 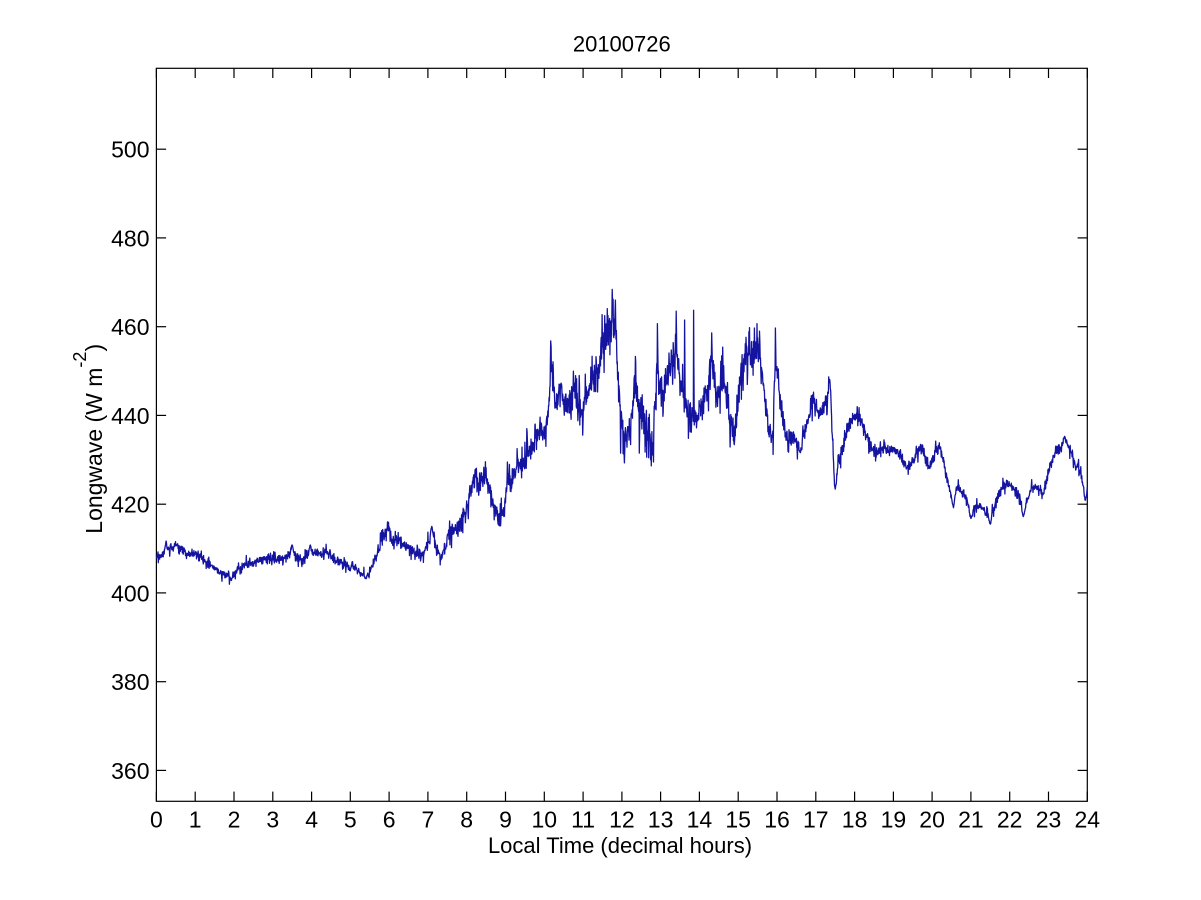 I want to click on svg-text: 16, so click(x=777, y=820).